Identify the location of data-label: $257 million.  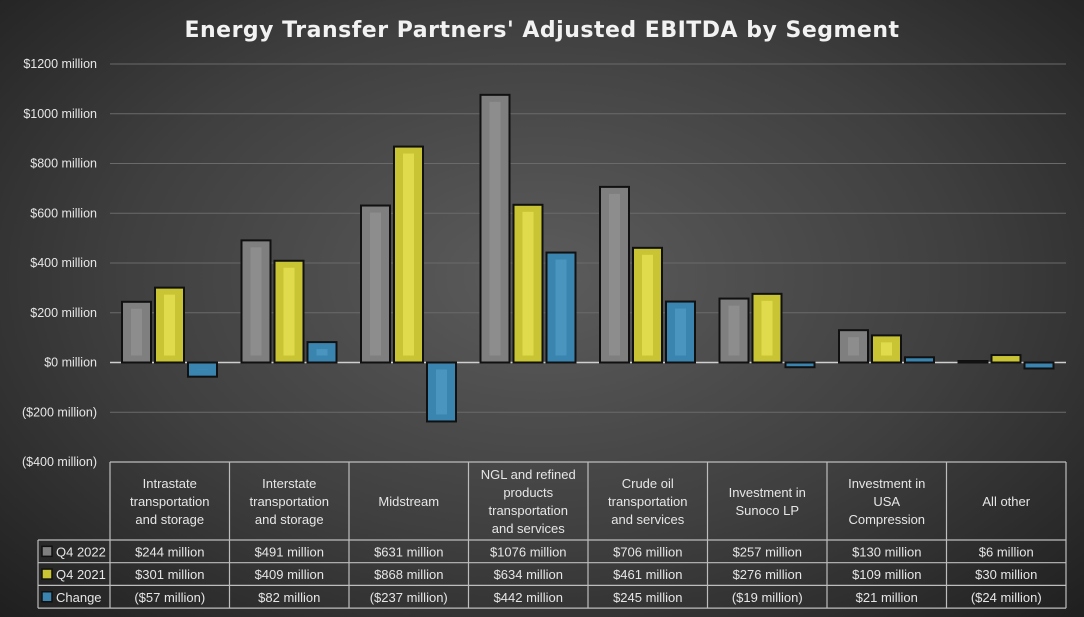
(767, 551).